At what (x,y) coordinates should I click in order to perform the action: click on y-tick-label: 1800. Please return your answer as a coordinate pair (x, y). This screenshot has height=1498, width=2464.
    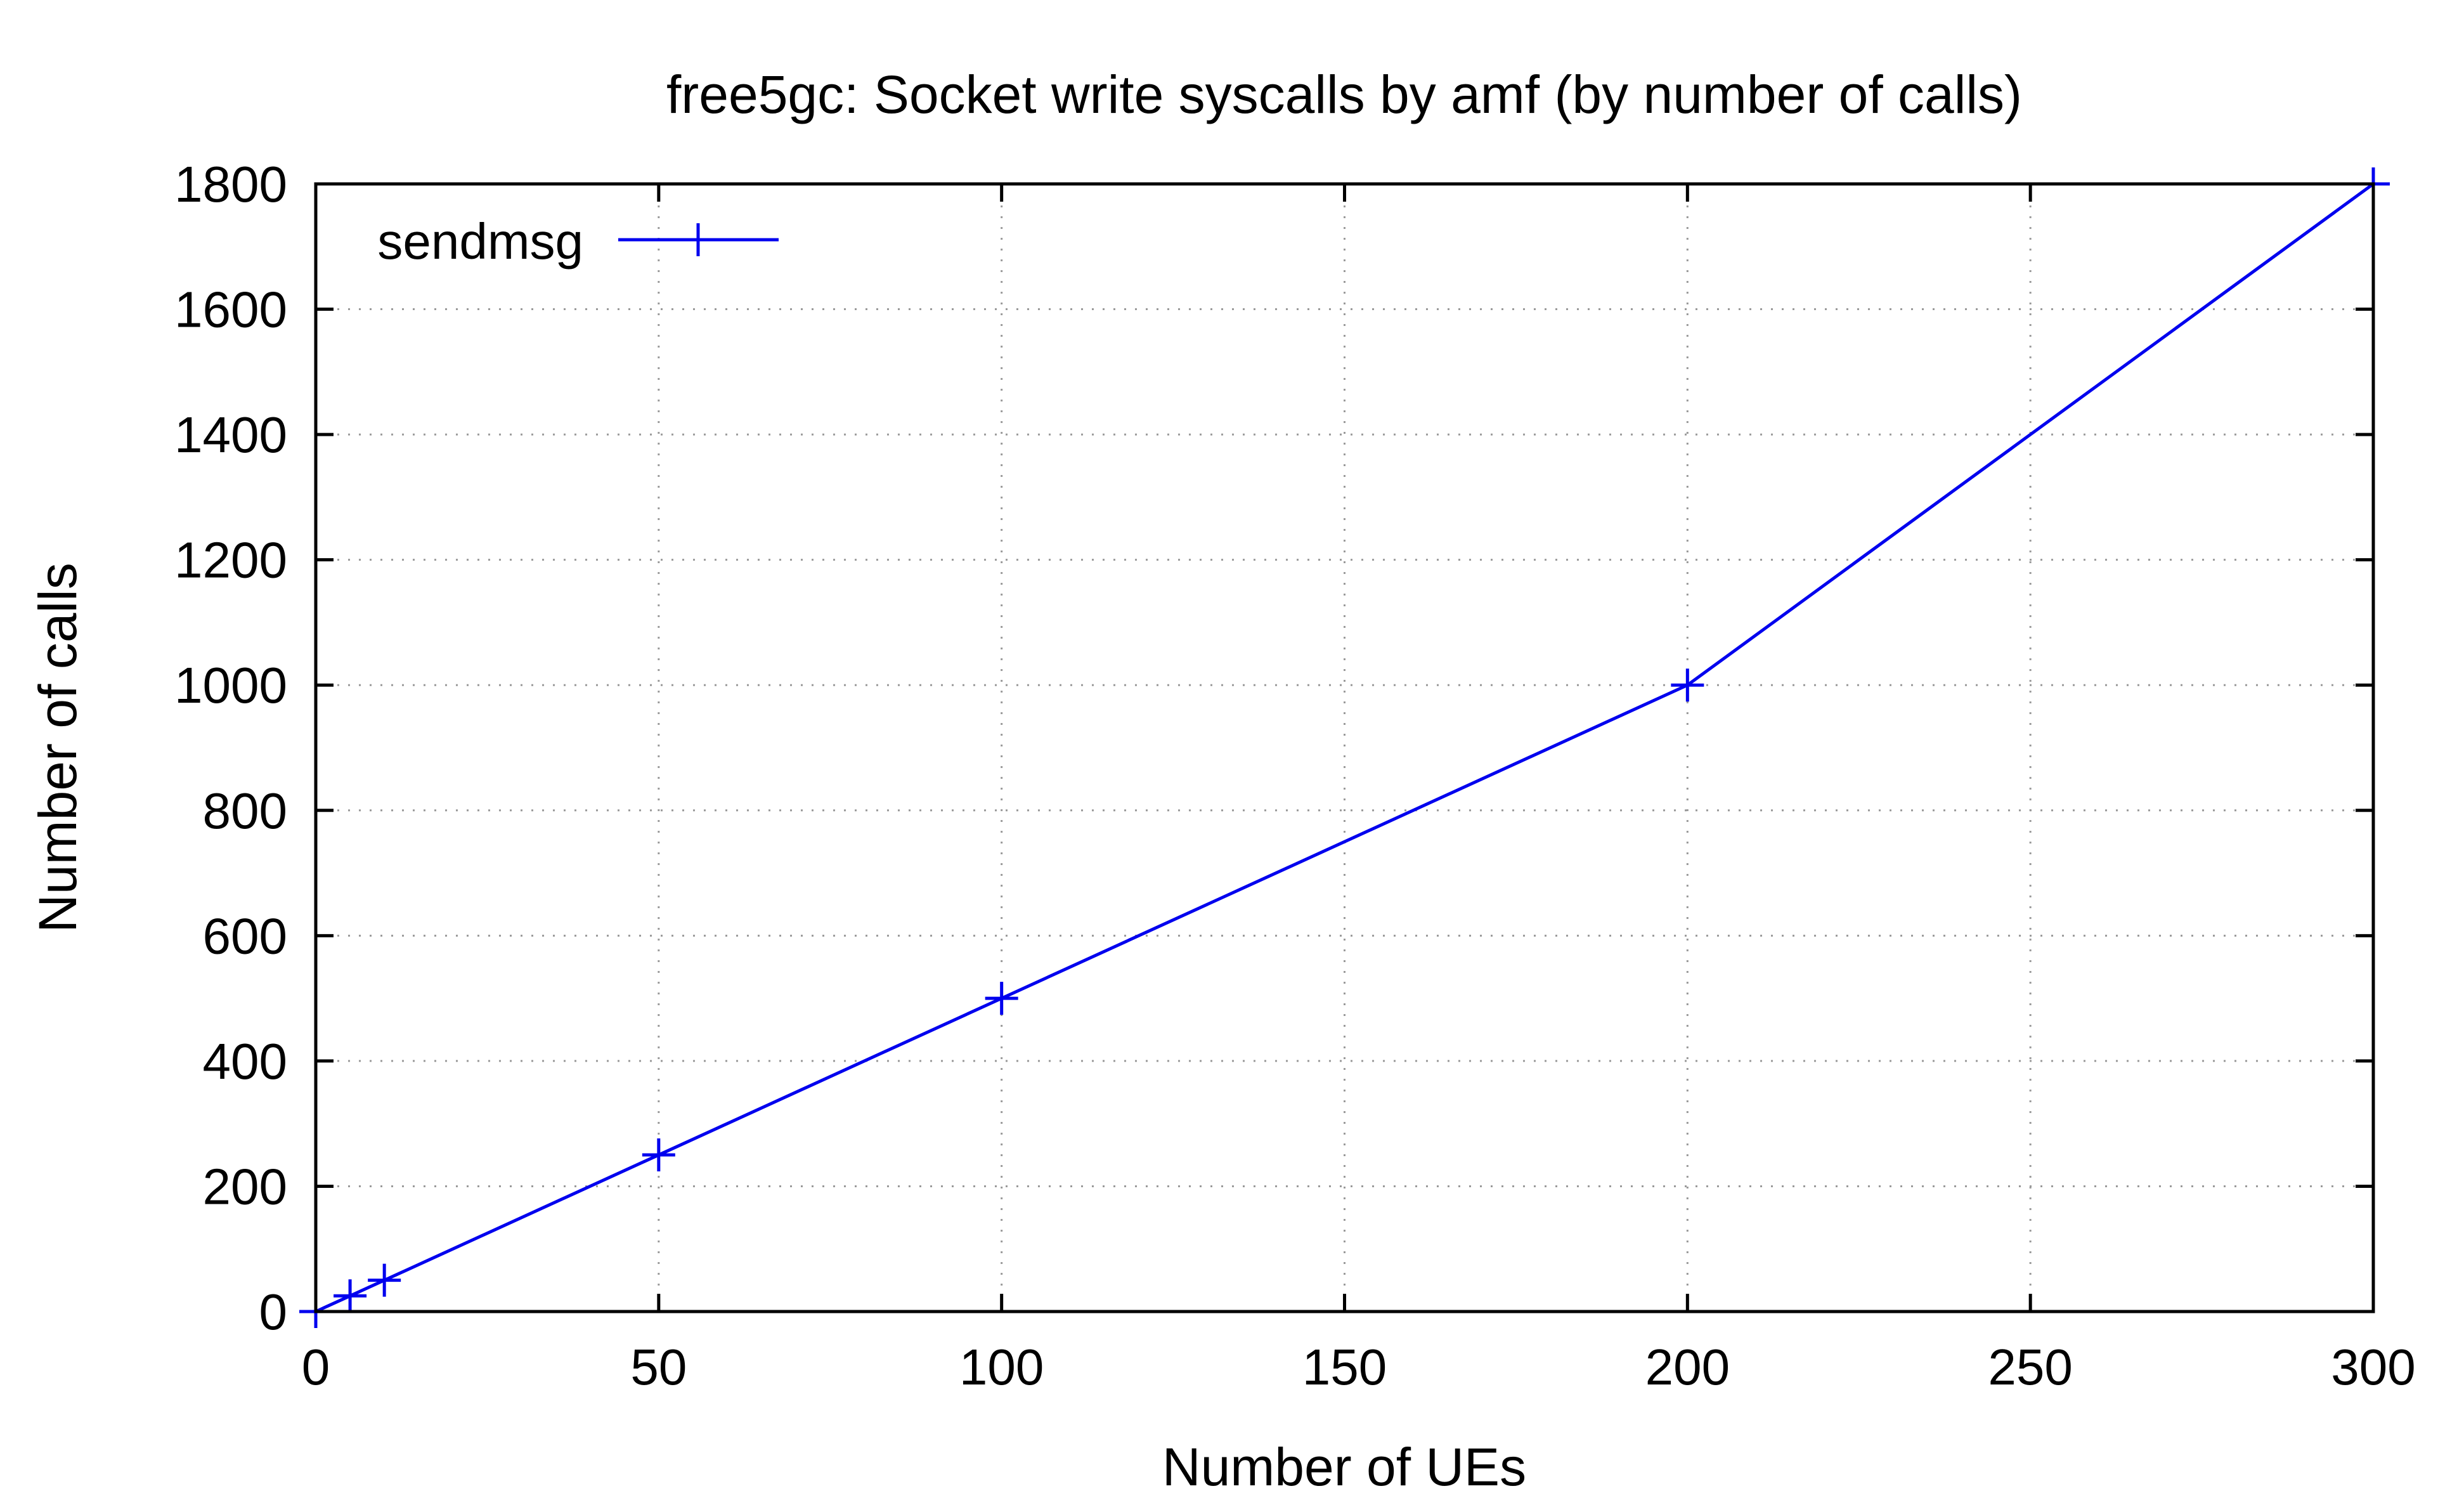
    Looking at the image, I should click on (230, 184).